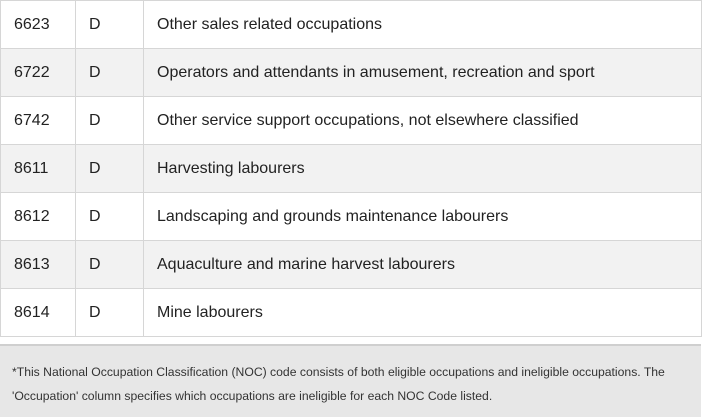 This screenshot has height=417, width=702. I want to click on occupation-cell: Harvesting labourers, so click(422, 168).